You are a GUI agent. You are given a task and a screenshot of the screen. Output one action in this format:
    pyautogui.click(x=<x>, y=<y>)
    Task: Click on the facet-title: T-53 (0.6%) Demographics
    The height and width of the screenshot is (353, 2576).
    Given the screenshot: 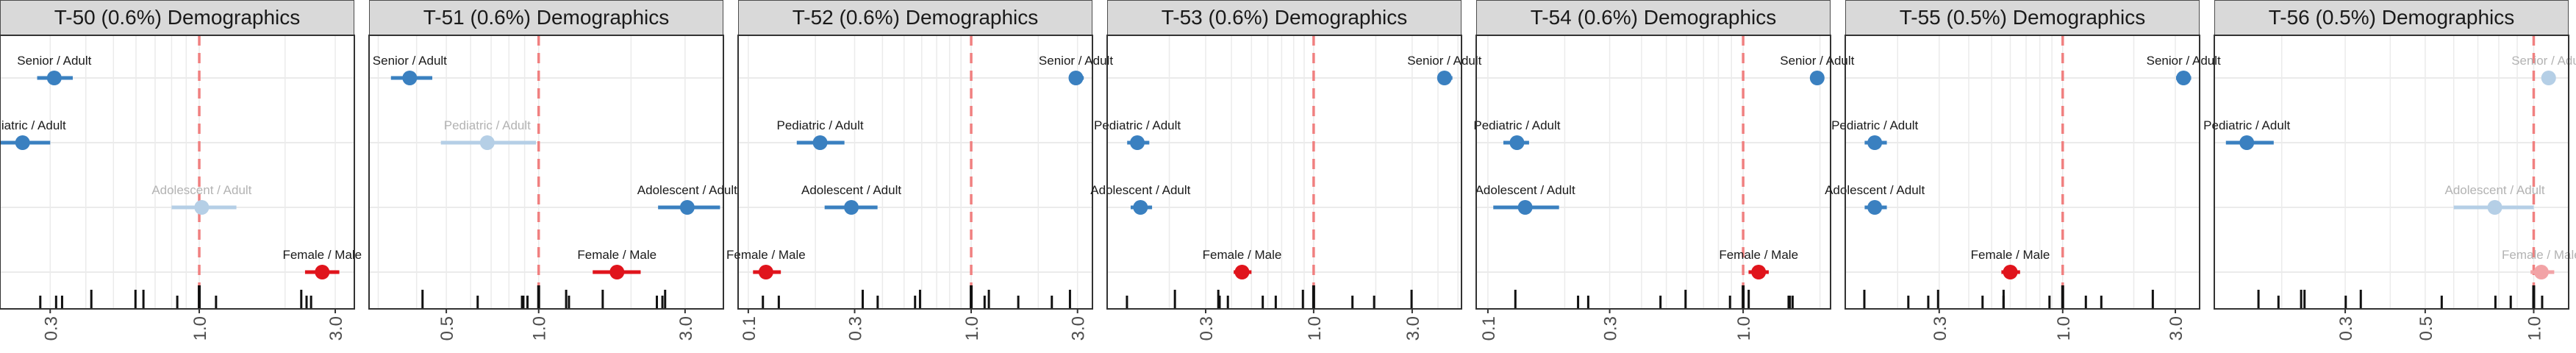 What is the action you would take?
    pyautogui.click(x=1285, y=17)
    